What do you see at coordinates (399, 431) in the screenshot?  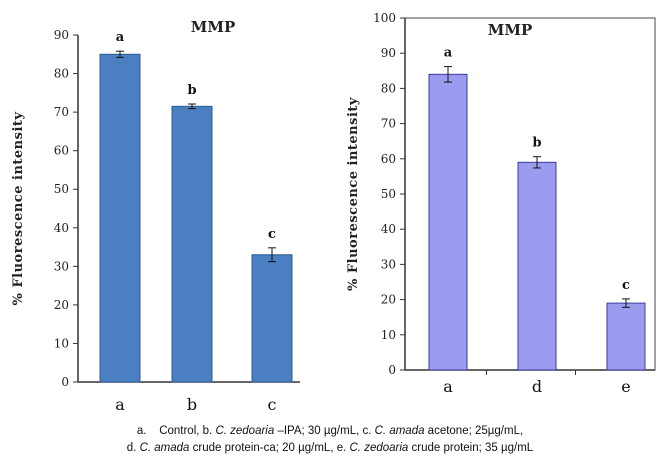 I see `caption-1-e: C. amada` at bounding box center [399, 431].